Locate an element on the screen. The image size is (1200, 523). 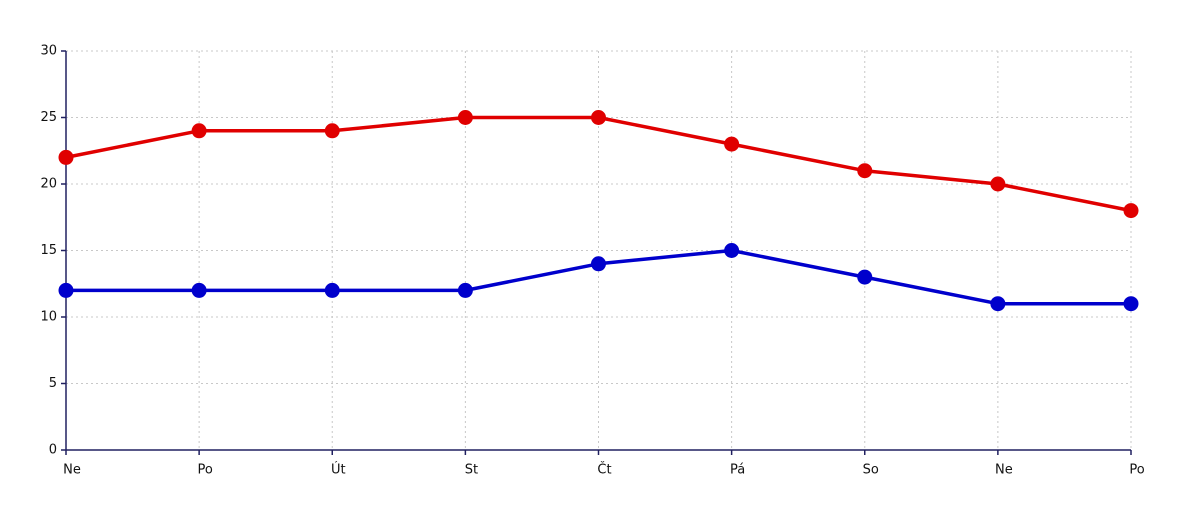
x-tick-label: Čt is located at coordinates (604, 470).